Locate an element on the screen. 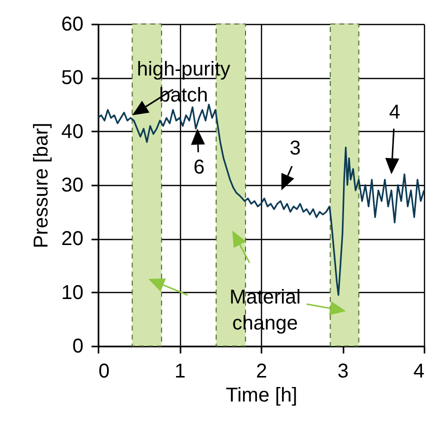  x-tick-label: 4 is located at coordinates (418, 371).